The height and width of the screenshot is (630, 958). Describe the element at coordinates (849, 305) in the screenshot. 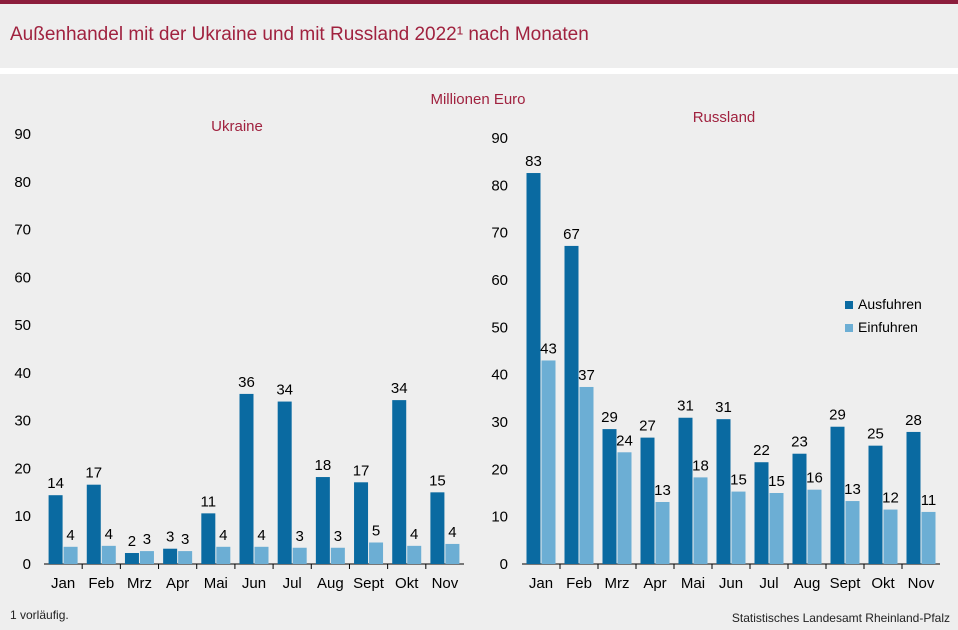

I see `legend-swatch-ausfuhren` at that location.